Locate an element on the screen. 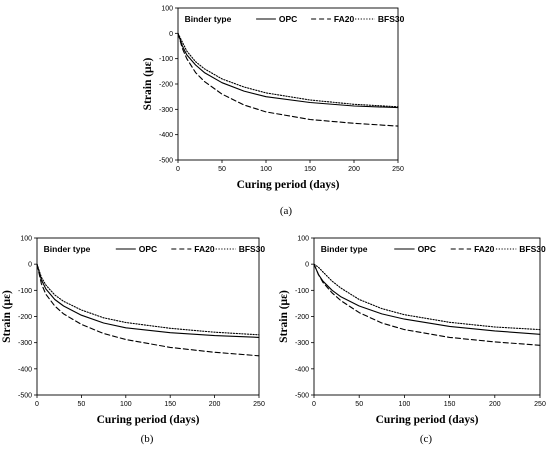 Image resolution: width=550 pixels, height=450 pixels. panel-caption: (b) is located at coordinates (147, 439).